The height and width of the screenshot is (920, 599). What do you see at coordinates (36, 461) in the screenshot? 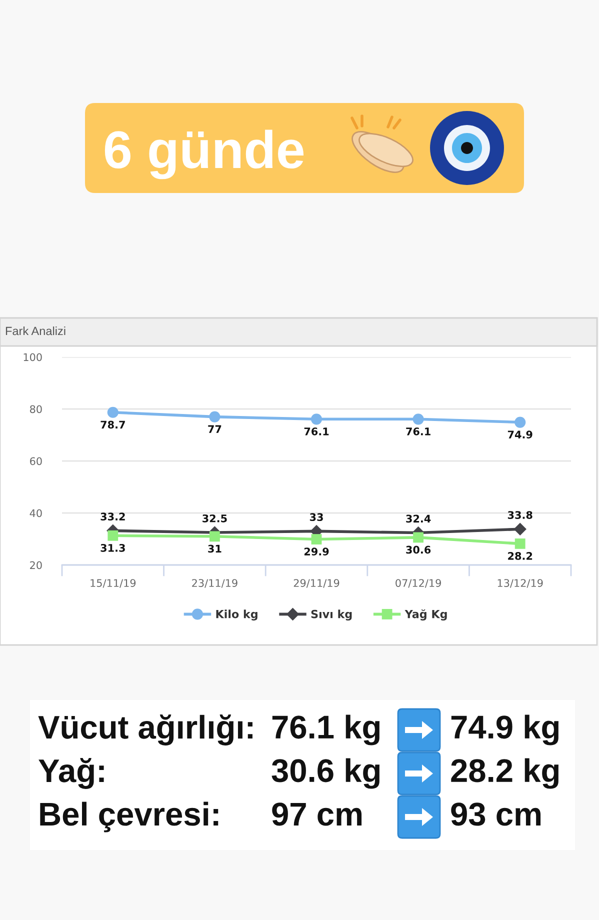
I see `y-tick-label: 60` at bounding box center [36, 461].